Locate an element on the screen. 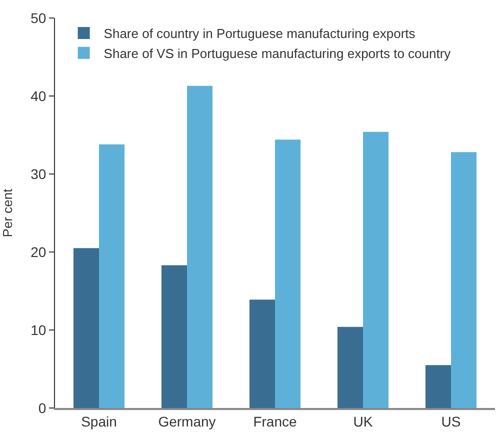 The width and height of the screenshot is (503, 438). y-tick-label: 0 is located at coordinates (42, 408).